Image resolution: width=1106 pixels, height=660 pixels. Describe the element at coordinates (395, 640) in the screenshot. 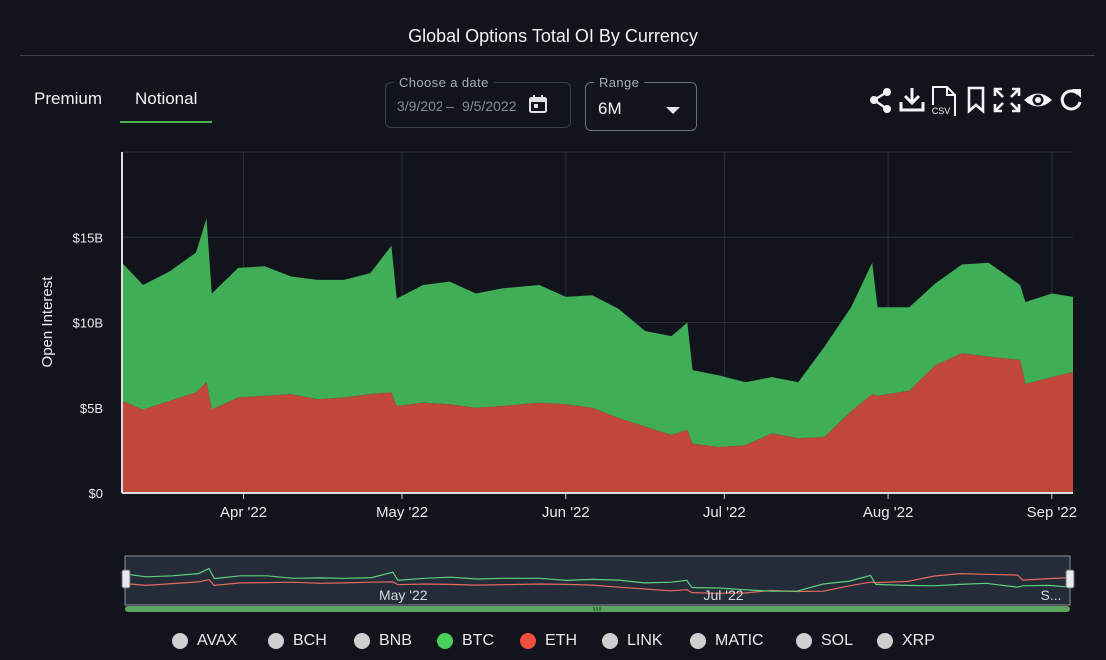

I see `legend-label: BNB` at that location.